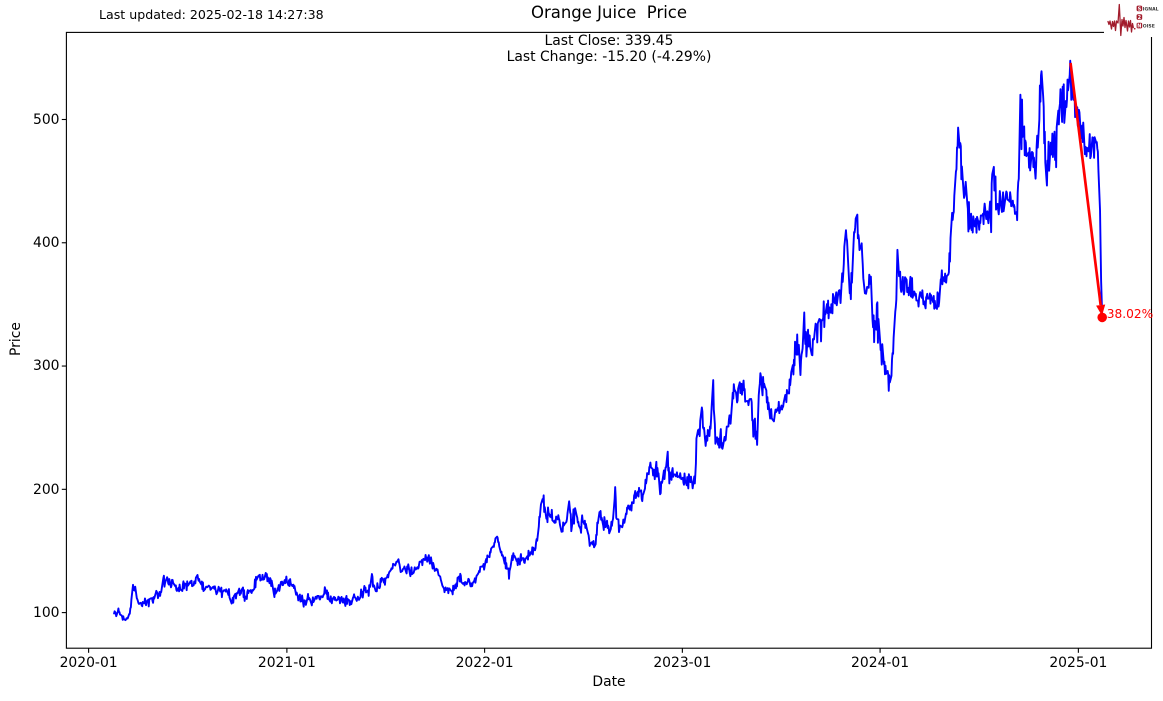 This screenshot has width=1163, height=701. I want to click on waveform-period-dot, so click(1134, 28).